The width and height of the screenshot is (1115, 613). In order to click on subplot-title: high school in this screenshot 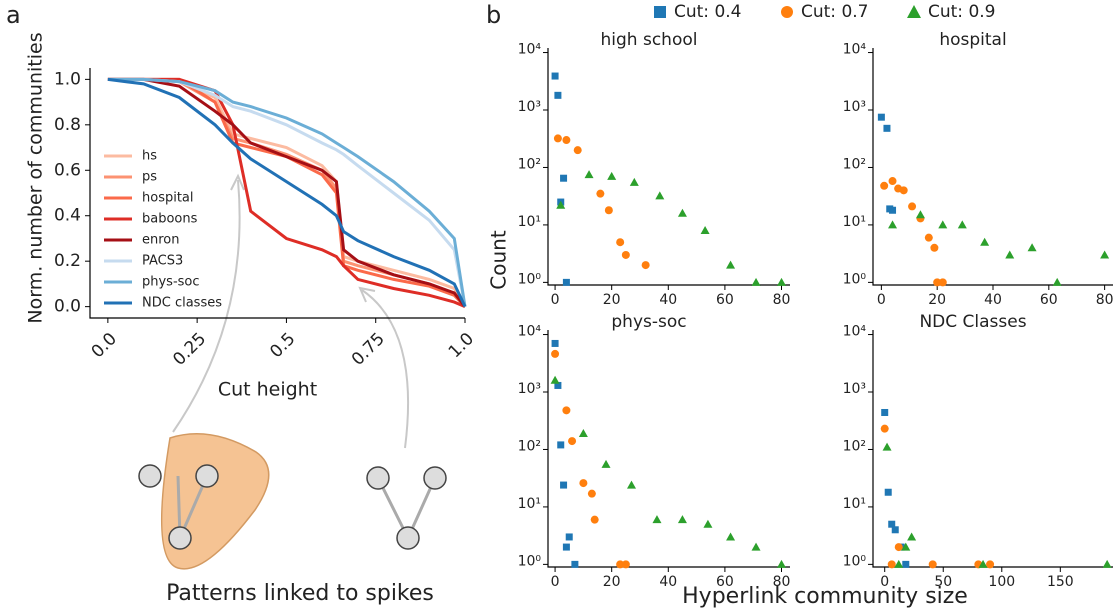, I will do `click(649, 40)`.